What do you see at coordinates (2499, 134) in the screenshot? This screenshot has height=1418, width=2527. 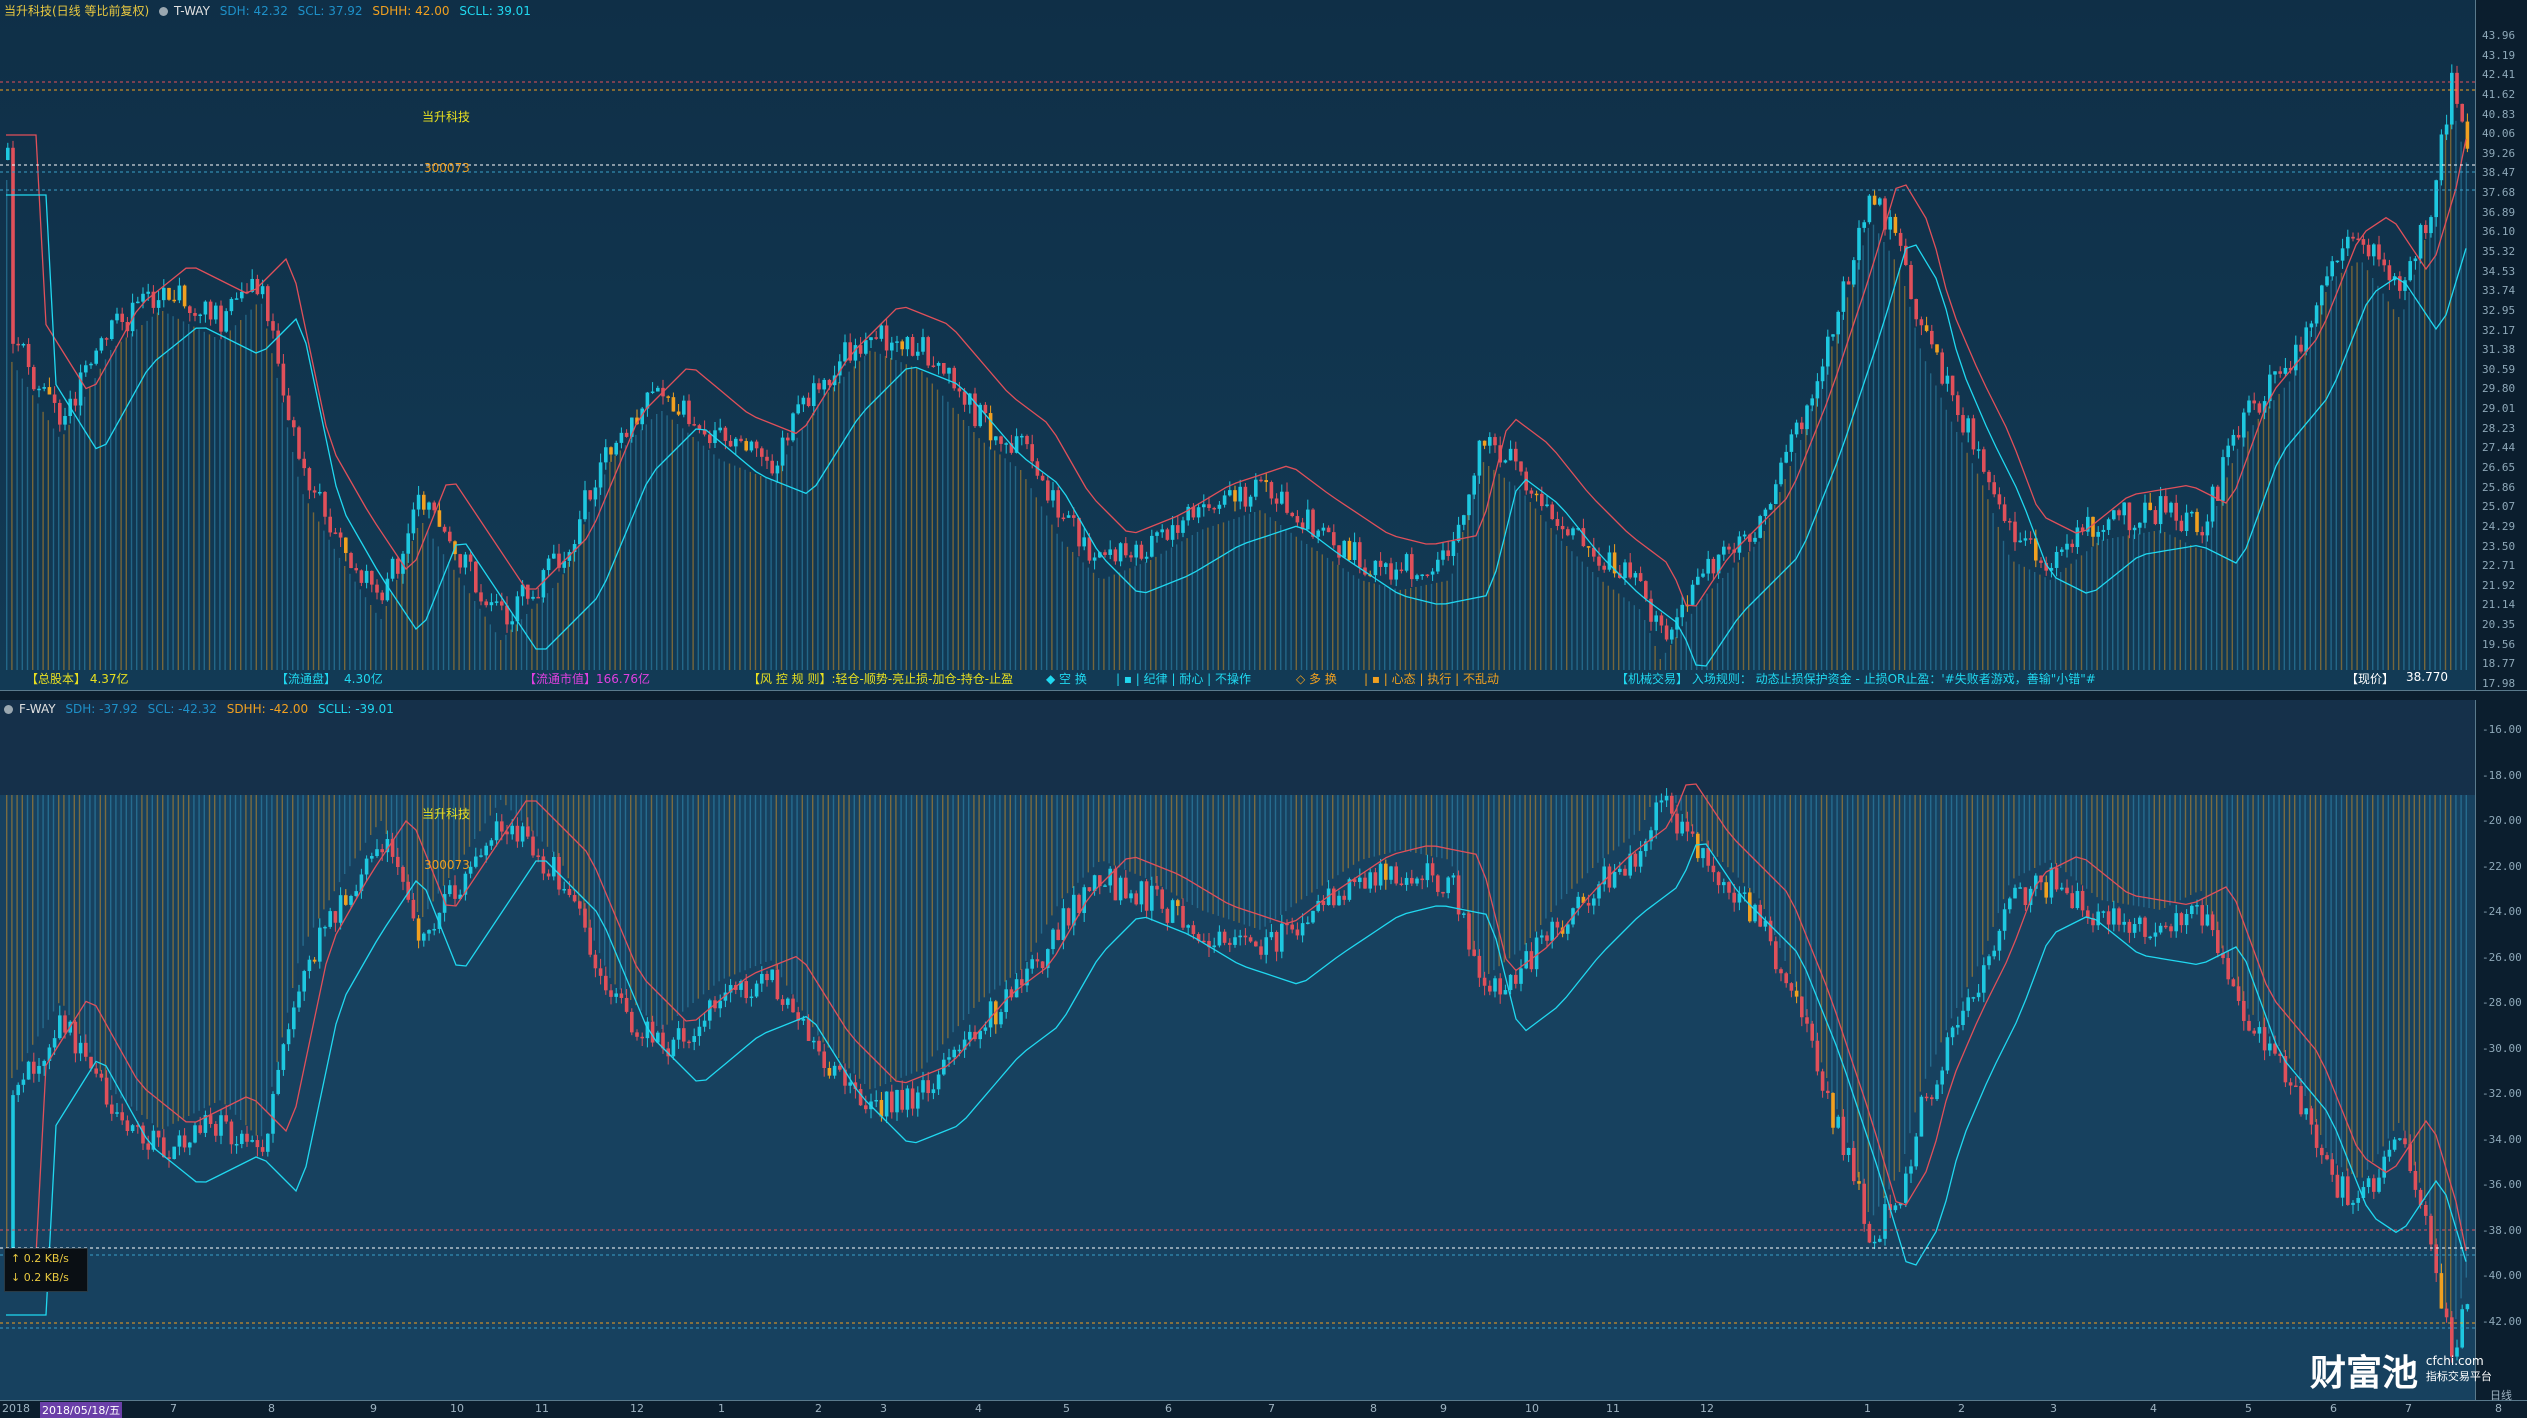 I see `axis-tick-label: 40.06` at bounding box center [2499, 134].